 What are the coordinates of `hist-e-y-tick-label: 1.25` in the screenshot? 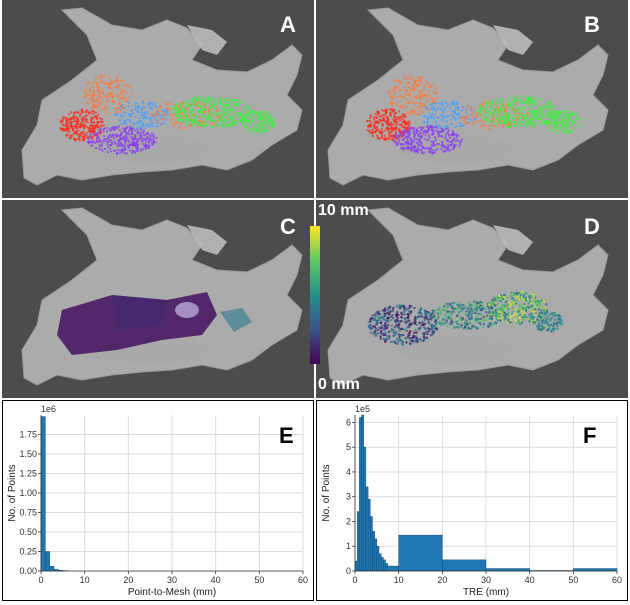 It's located at (28, 474).